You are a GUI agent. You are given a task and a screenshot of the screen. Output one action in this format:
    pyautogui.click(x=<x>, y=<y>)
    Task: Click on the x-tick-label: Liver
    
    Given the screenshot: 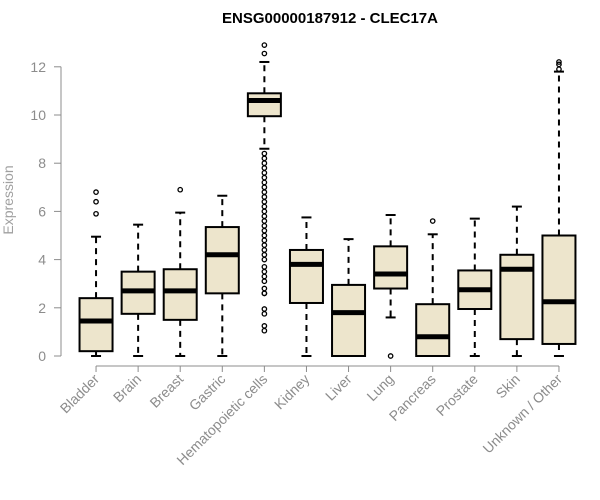 What is the action you would take?
    pyautogui.click(x=338, y=387)
    